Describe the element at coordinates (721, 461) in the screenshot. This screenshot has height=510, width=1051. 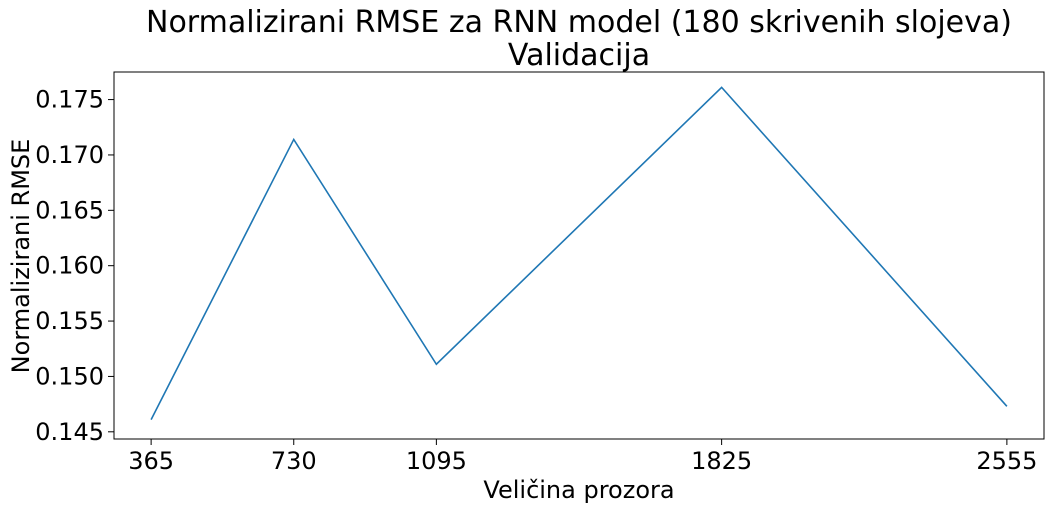
I see `x-tick-label: 1825` at that location.